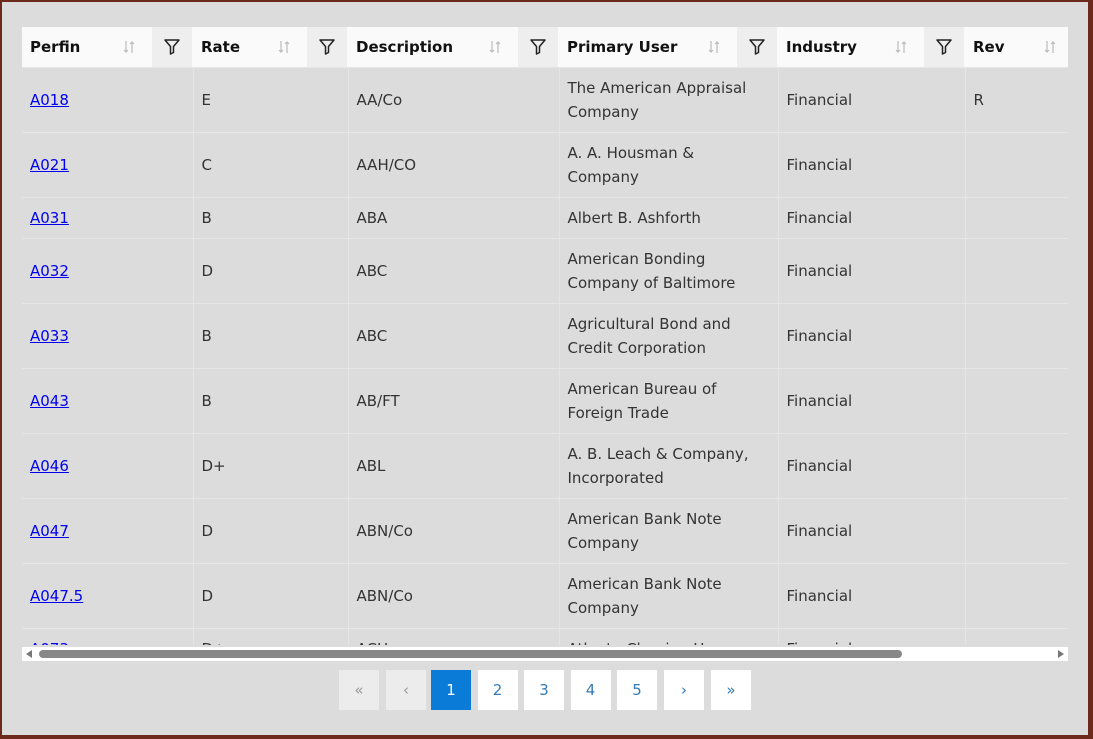 This screenshot has width=1093, height=739. What do you see at coordinates (379, 100) in the screenshot?
I see `cell-text: AA/Co` at bounding box center [379, 100].